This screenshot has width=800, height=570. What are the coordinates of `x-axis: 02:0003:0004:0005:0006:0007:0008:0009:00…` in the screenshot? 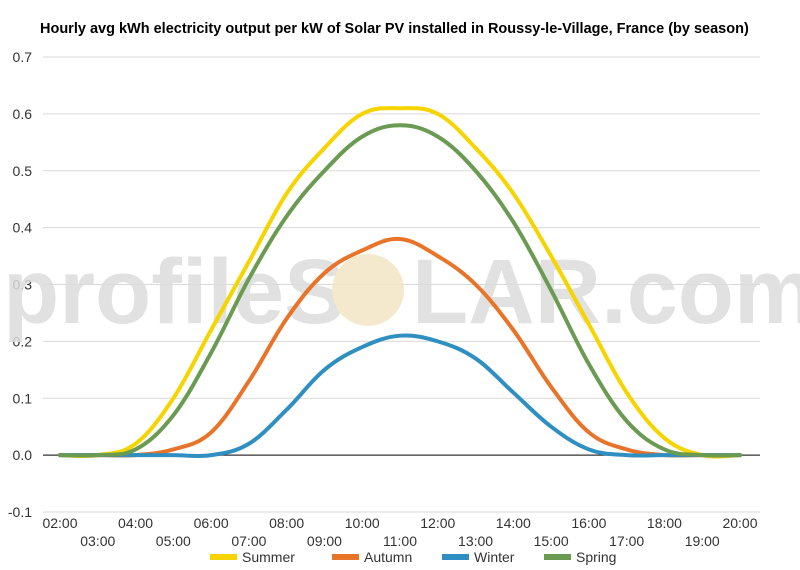 It's located at (399, 532).